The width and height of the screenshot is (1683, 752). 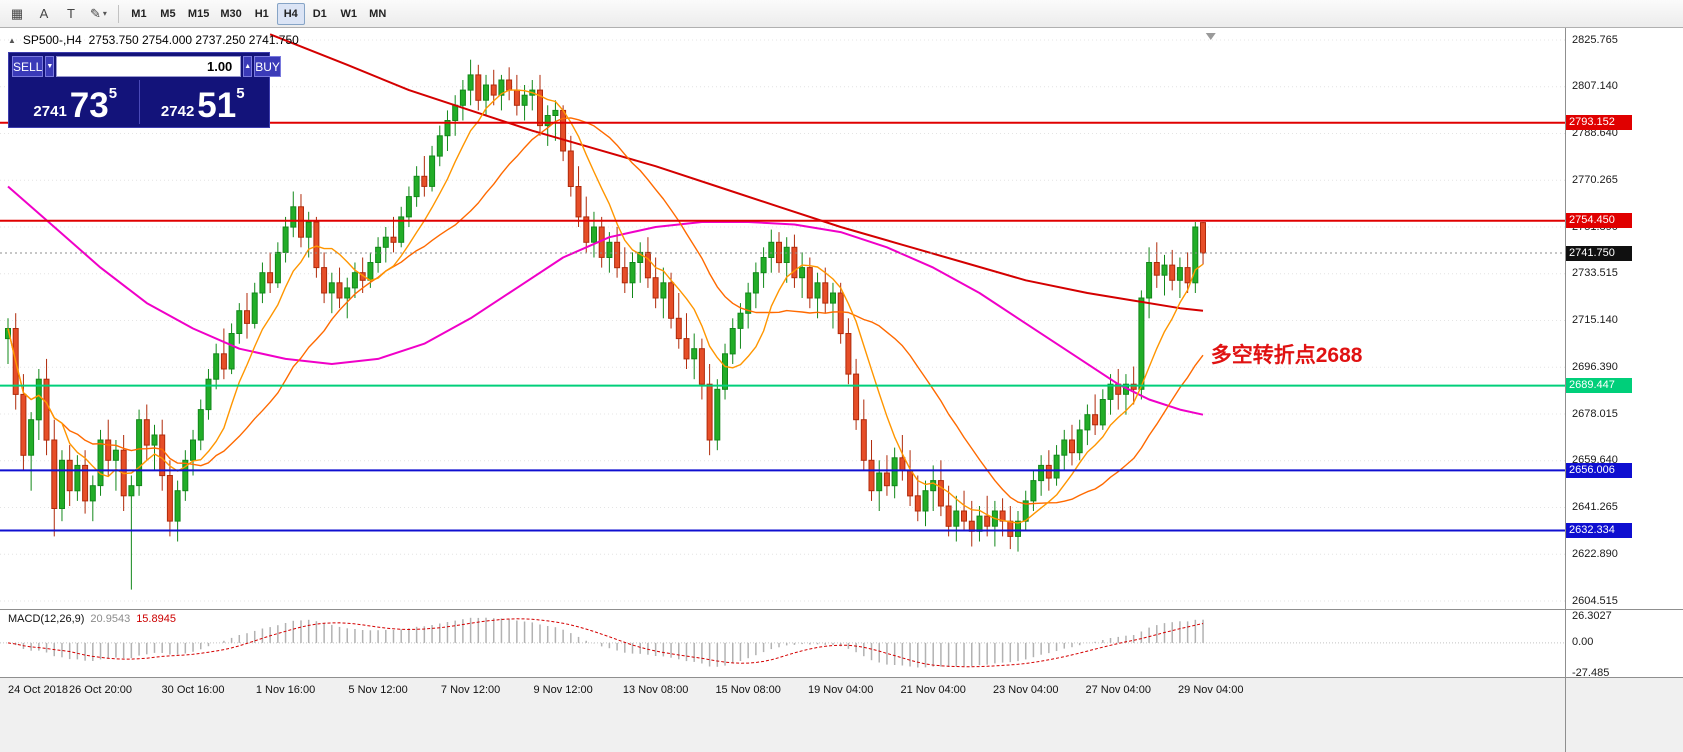 What do you see at coordinates (1599, 530) in the screenshot?
I see `price-tag-2632.334: 2632.334` at bounding box center [1599, 530].